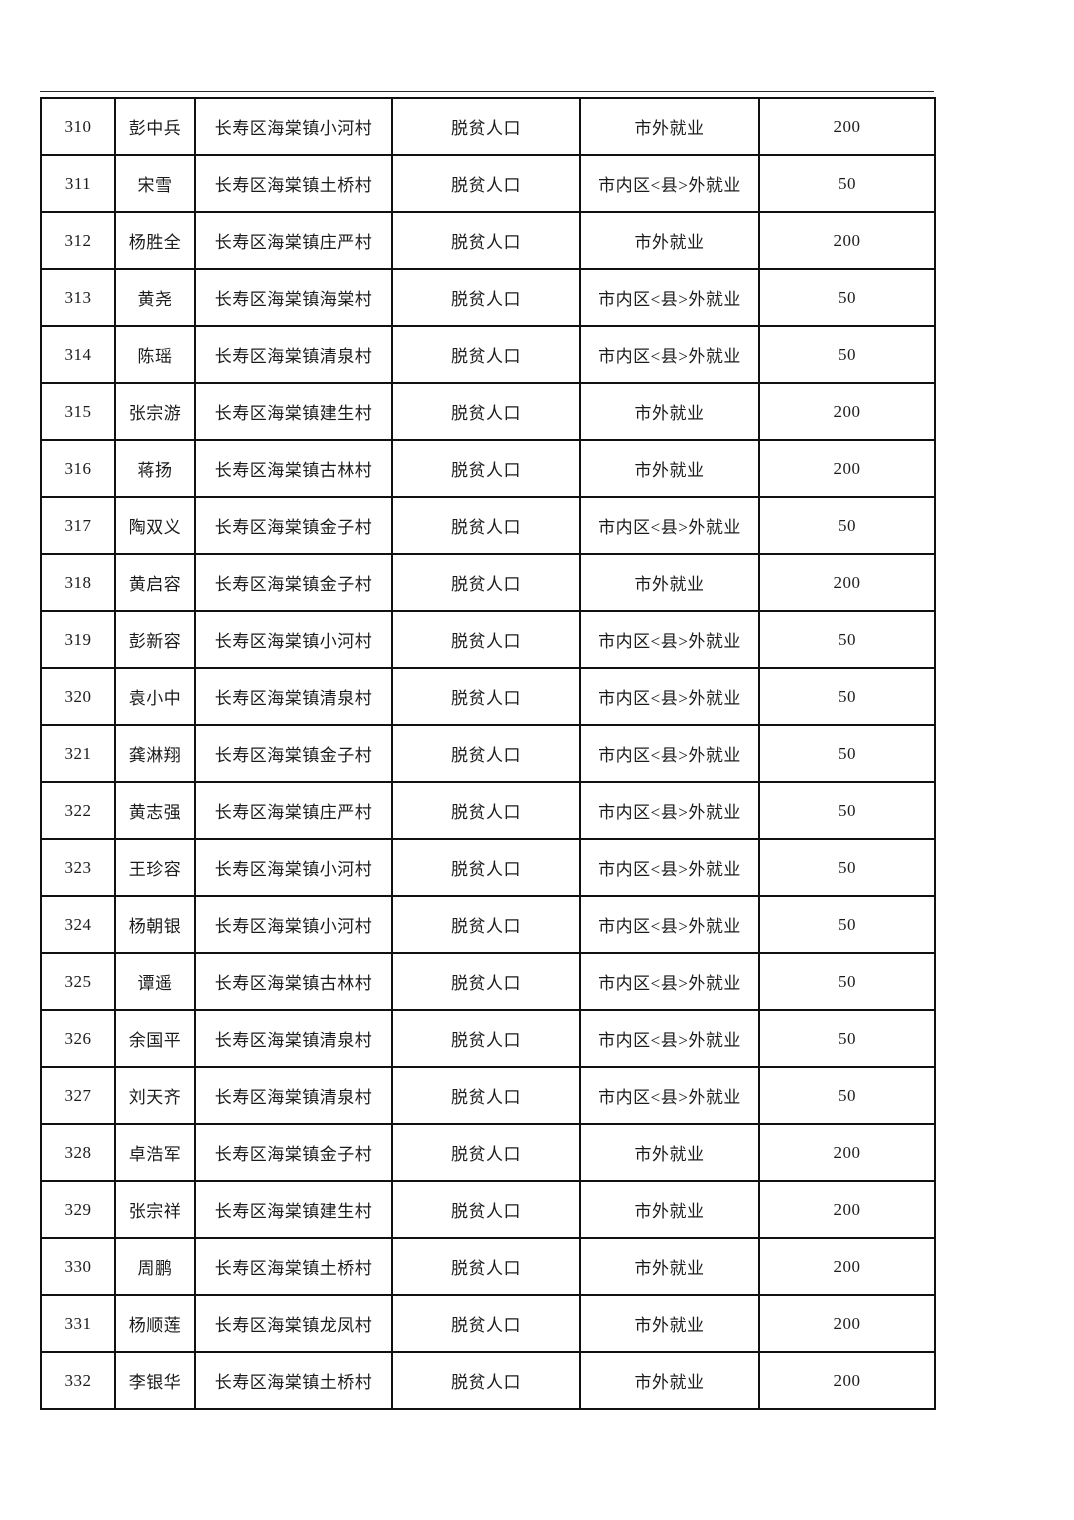 The height and width of the screenshot is (1520, 1074). Describe the element at coordinates (78, 1266) in the screenshot. I see `cell-index: 330` at that location.